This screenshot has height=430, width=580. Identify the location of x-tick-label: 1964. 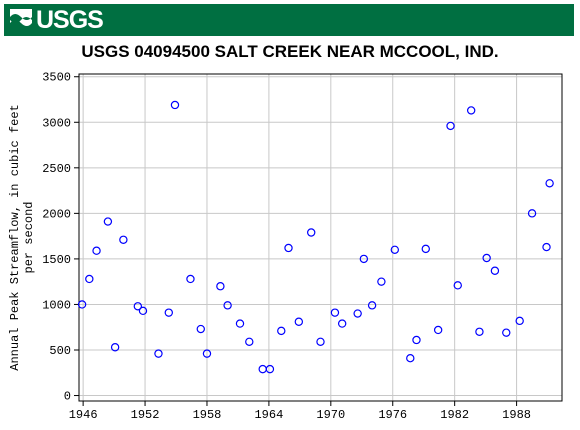
(268, 415).